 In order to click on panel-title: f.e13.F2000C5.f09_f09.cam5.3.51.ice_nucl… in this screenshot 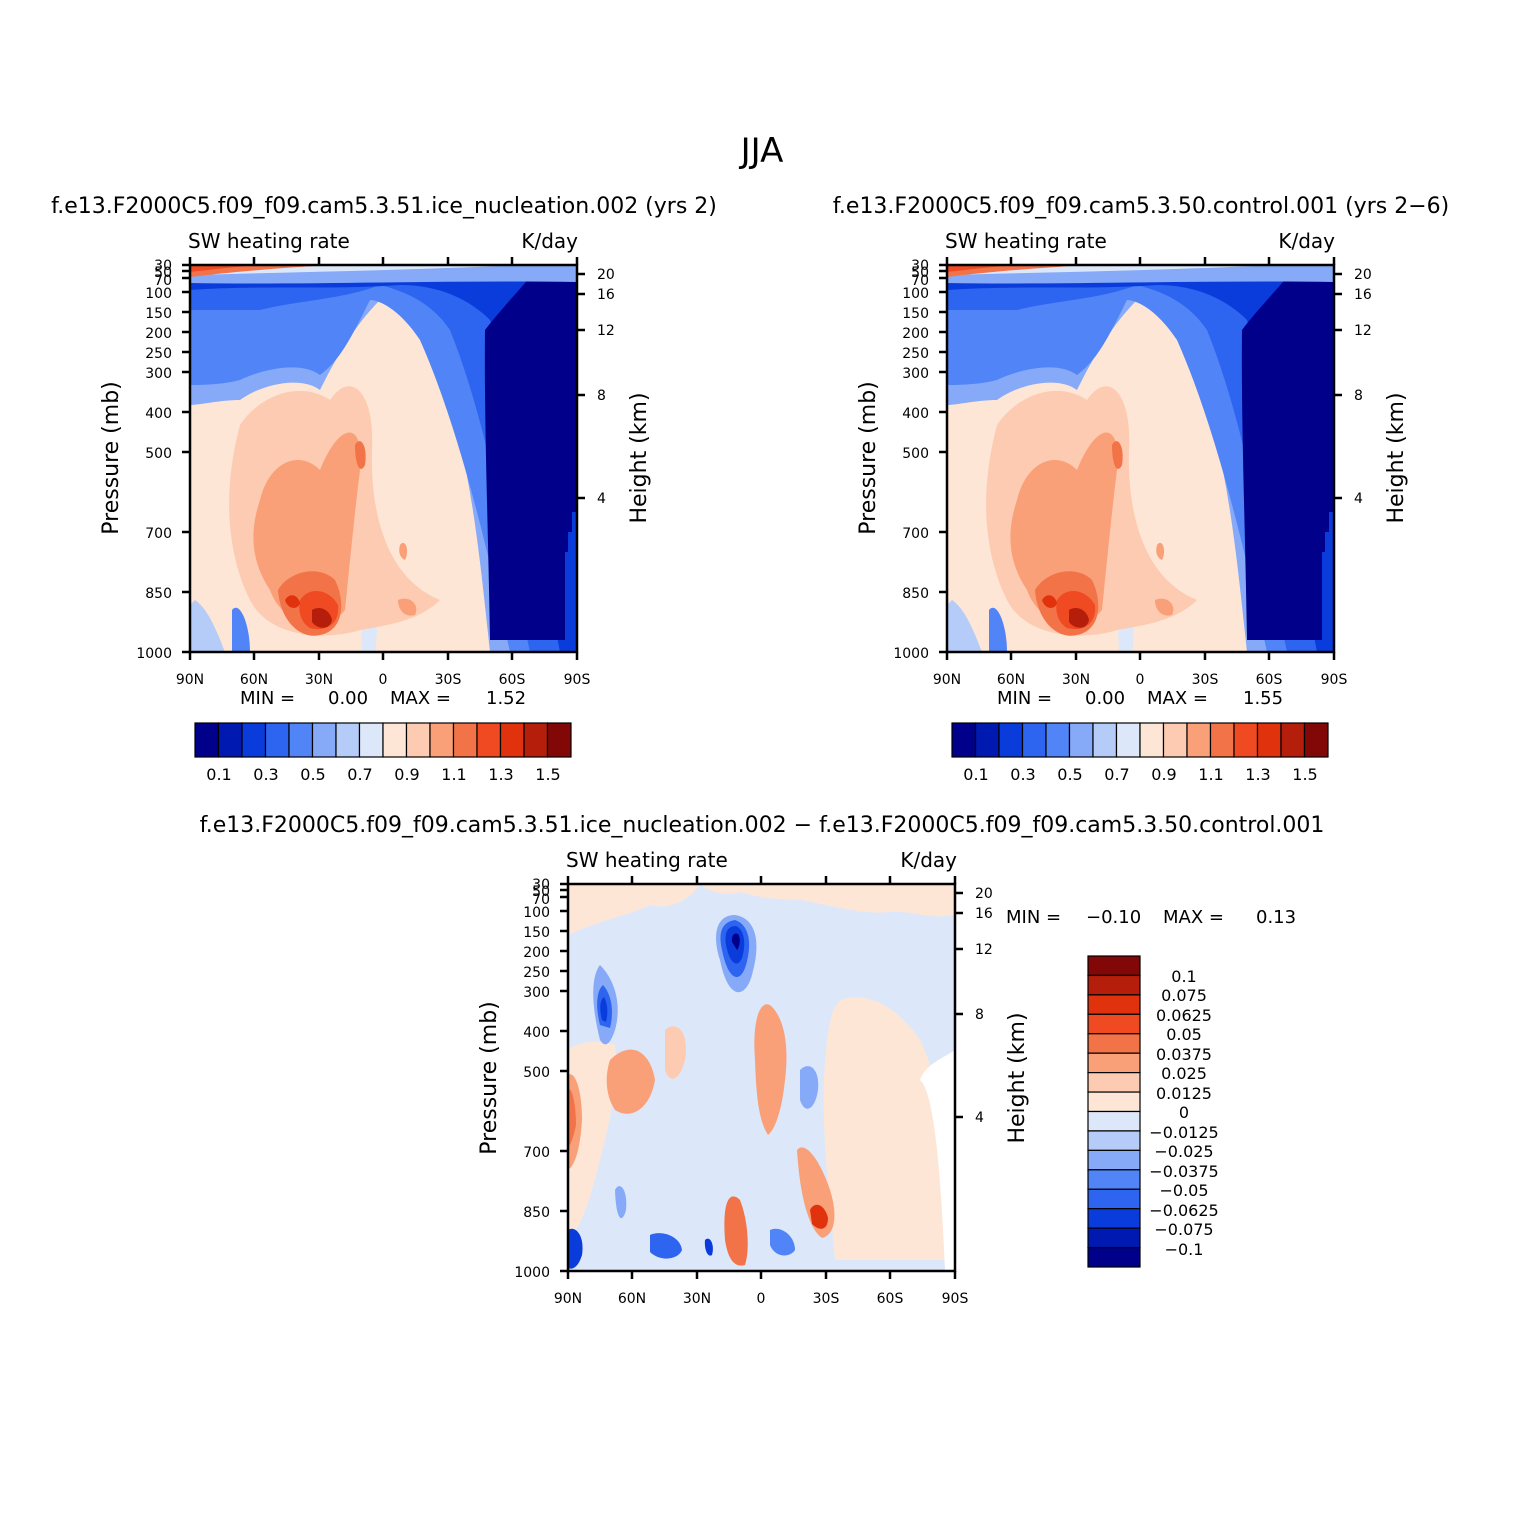, I will do `click(384, 206)`.